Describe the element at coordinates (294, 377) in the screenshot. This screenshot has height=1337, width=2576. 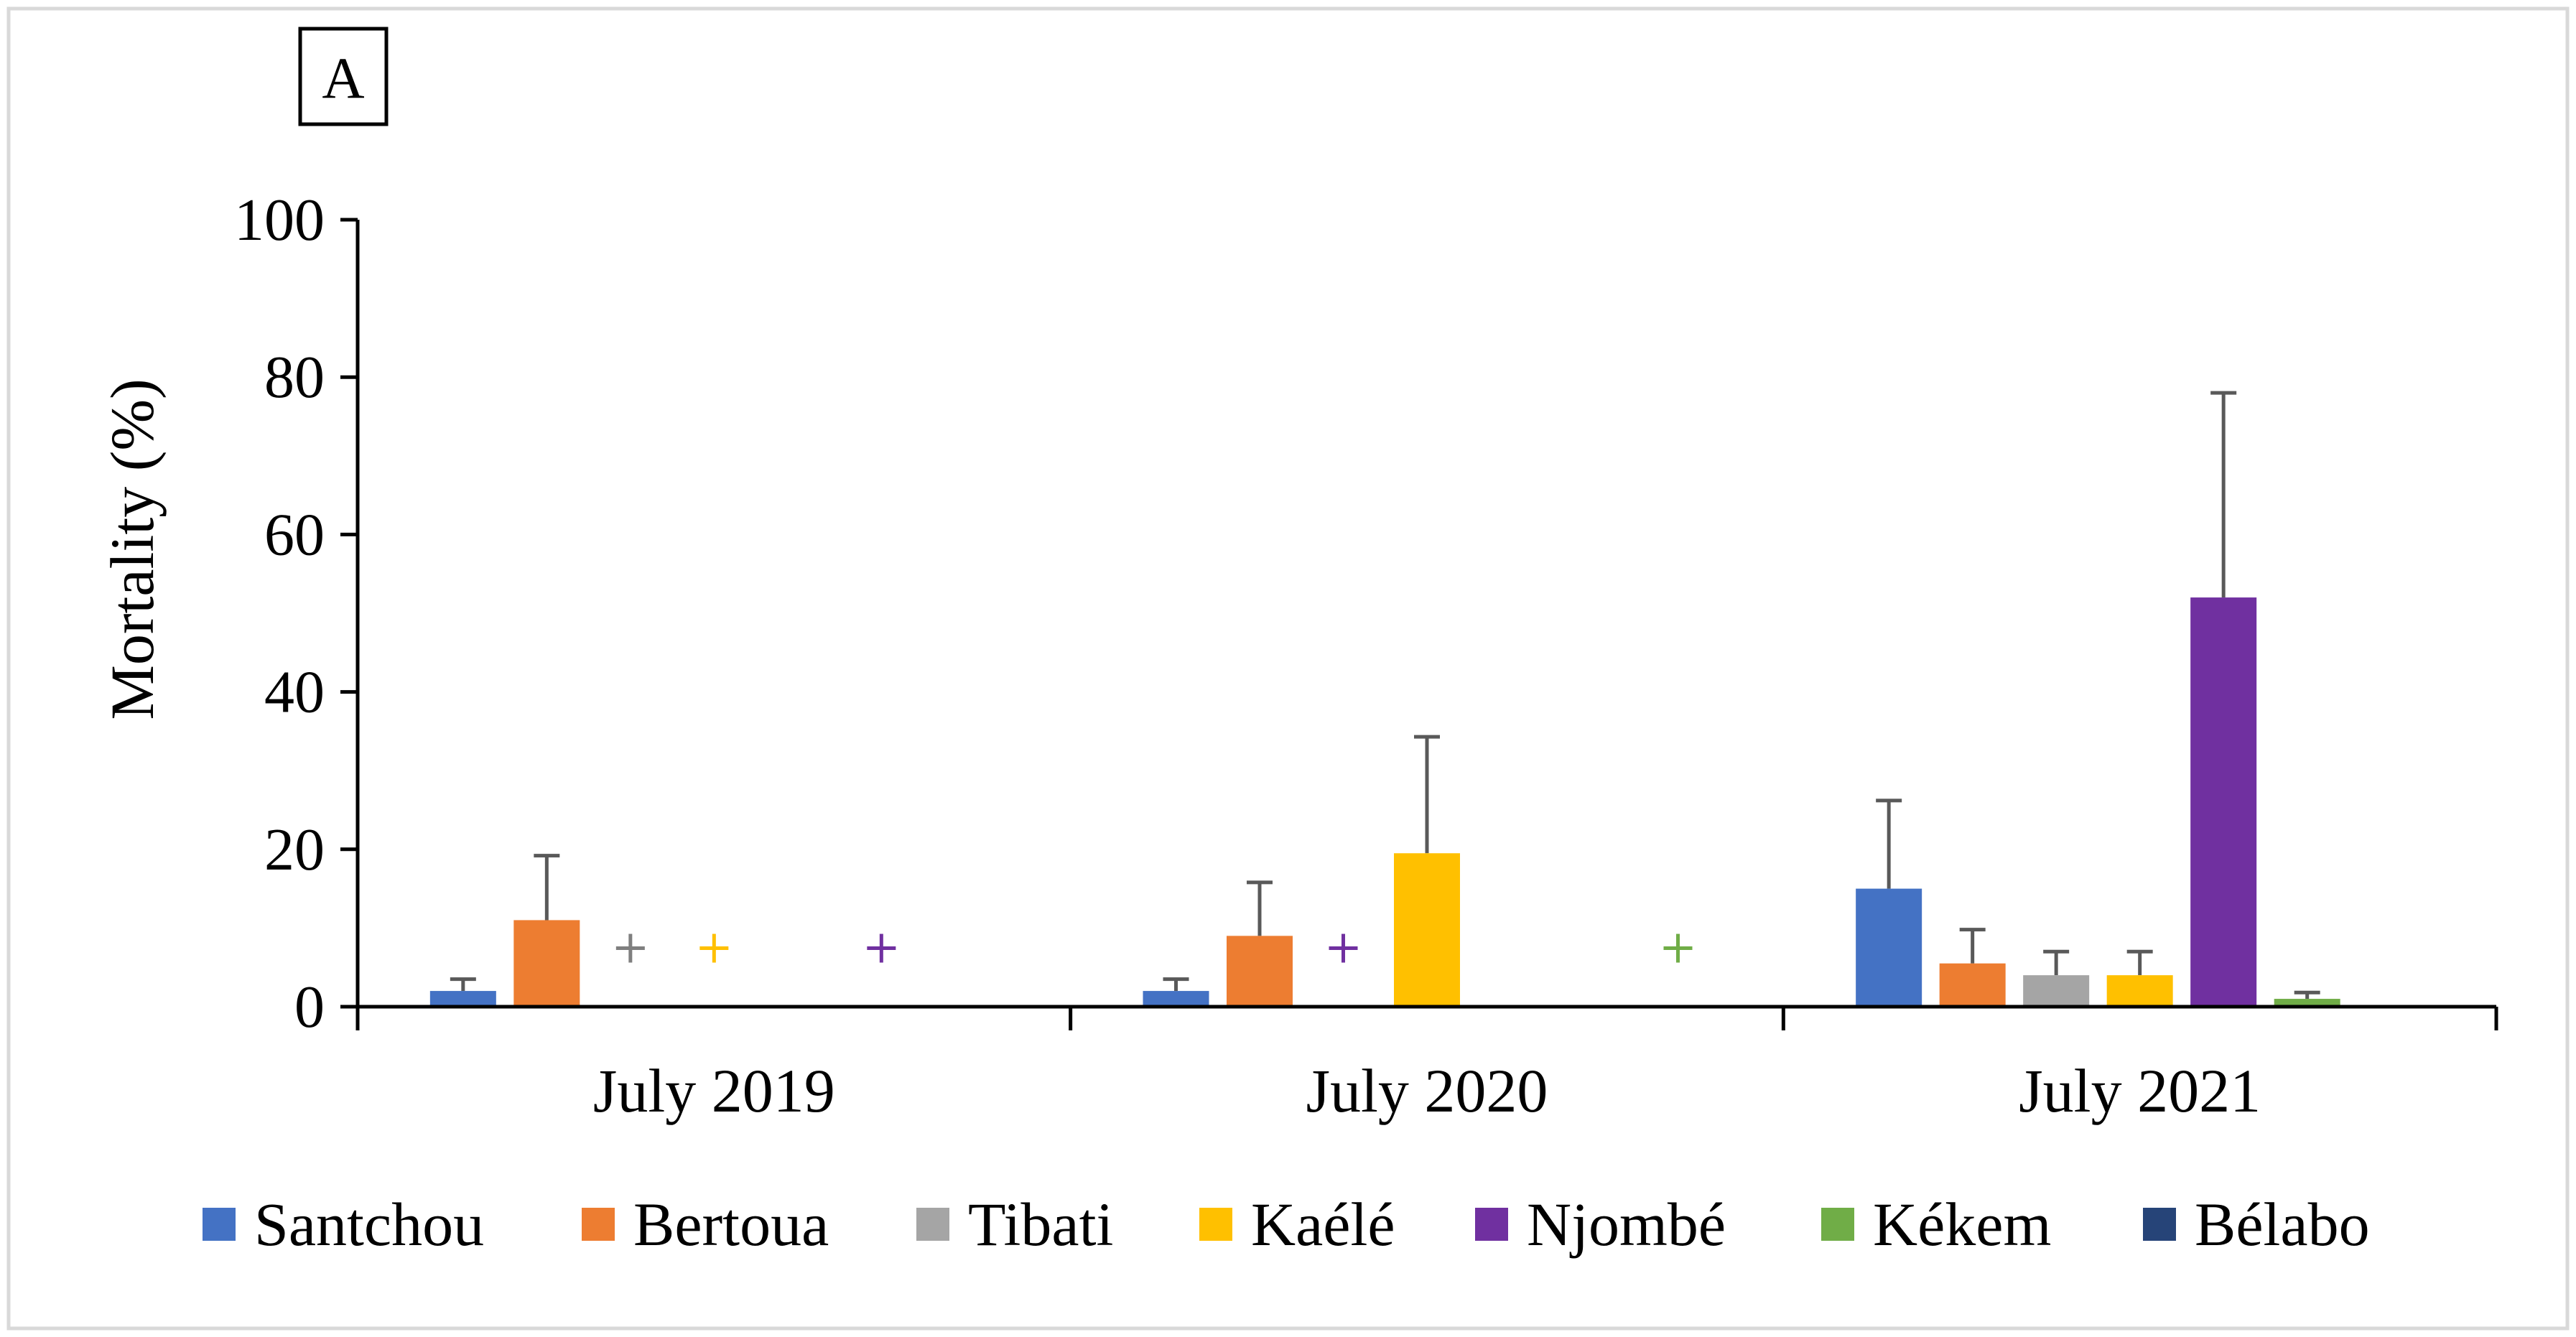
I see `y-tick-label: 80` at that location.